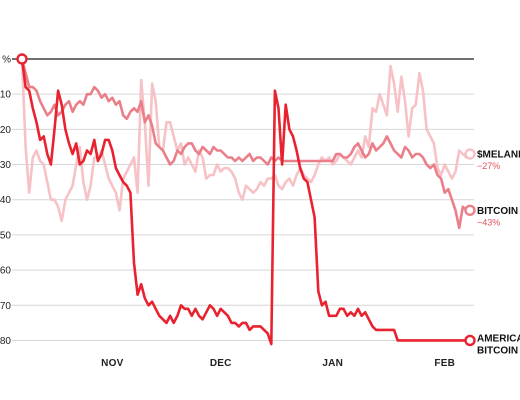 The width and height of the screenshot is (520, 400). I want to click on end-point-marker-bitcoin, so click(470, 210).